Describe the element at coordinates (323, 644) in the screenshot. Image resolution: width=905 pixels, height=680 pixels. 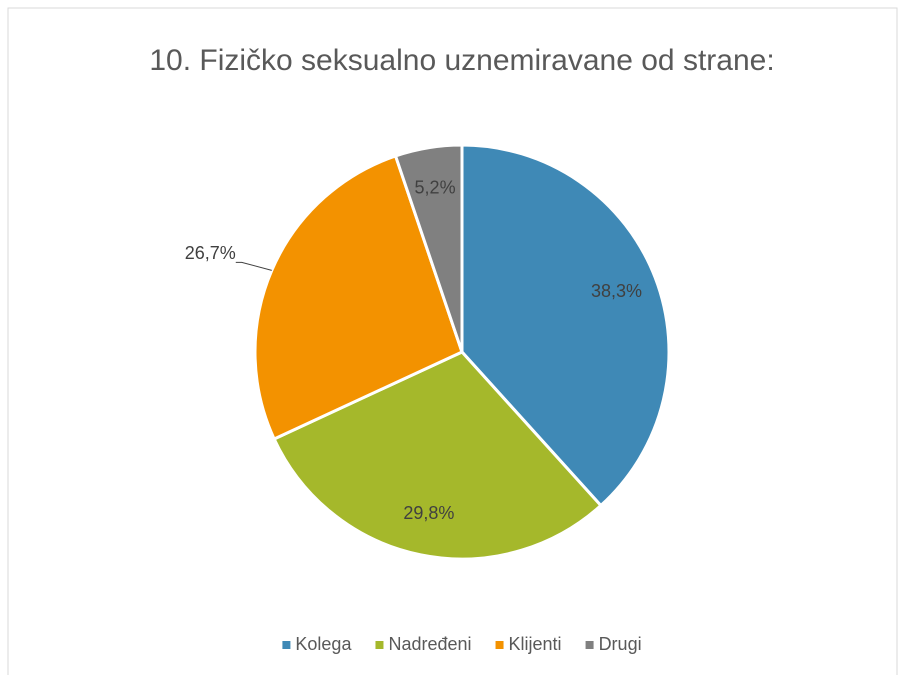
I see `legend-label: Kolega` at that location.